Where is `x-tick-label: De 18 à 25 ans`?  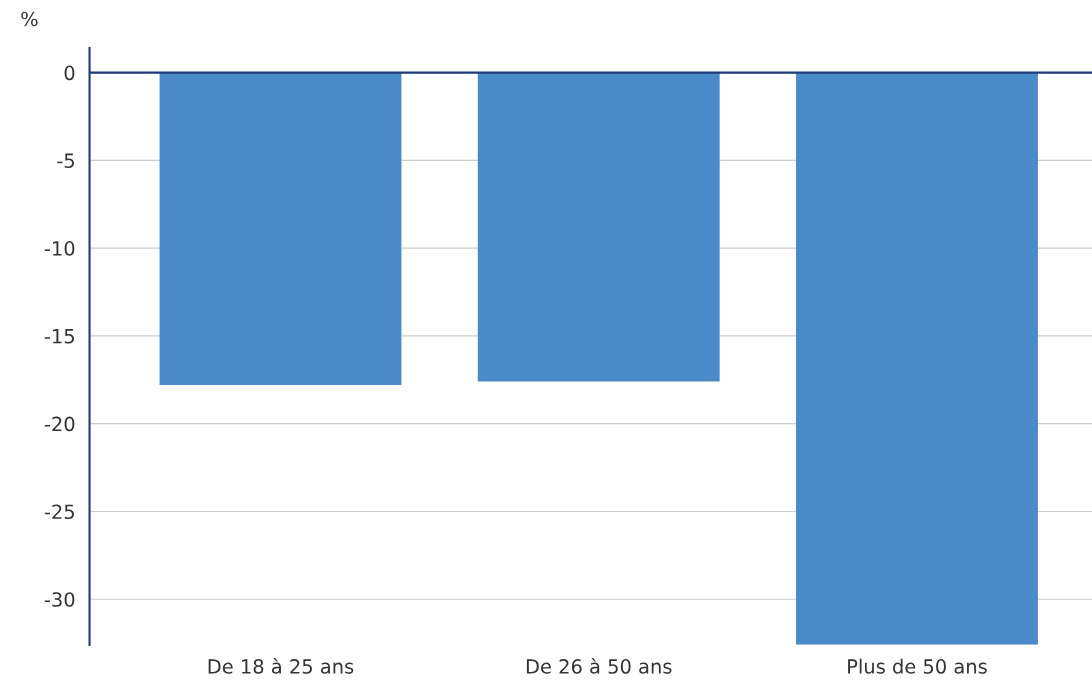
x-tick-label: De 18 à 25 ans is located at coordinates (281, 665).